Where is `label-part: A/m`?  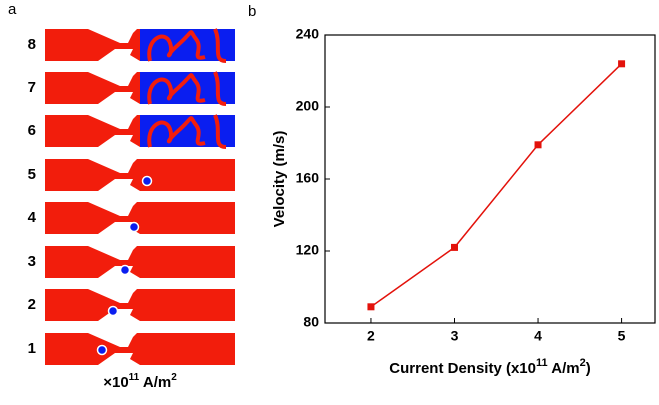 label-part: A/m is located at coordinates (564, 368).